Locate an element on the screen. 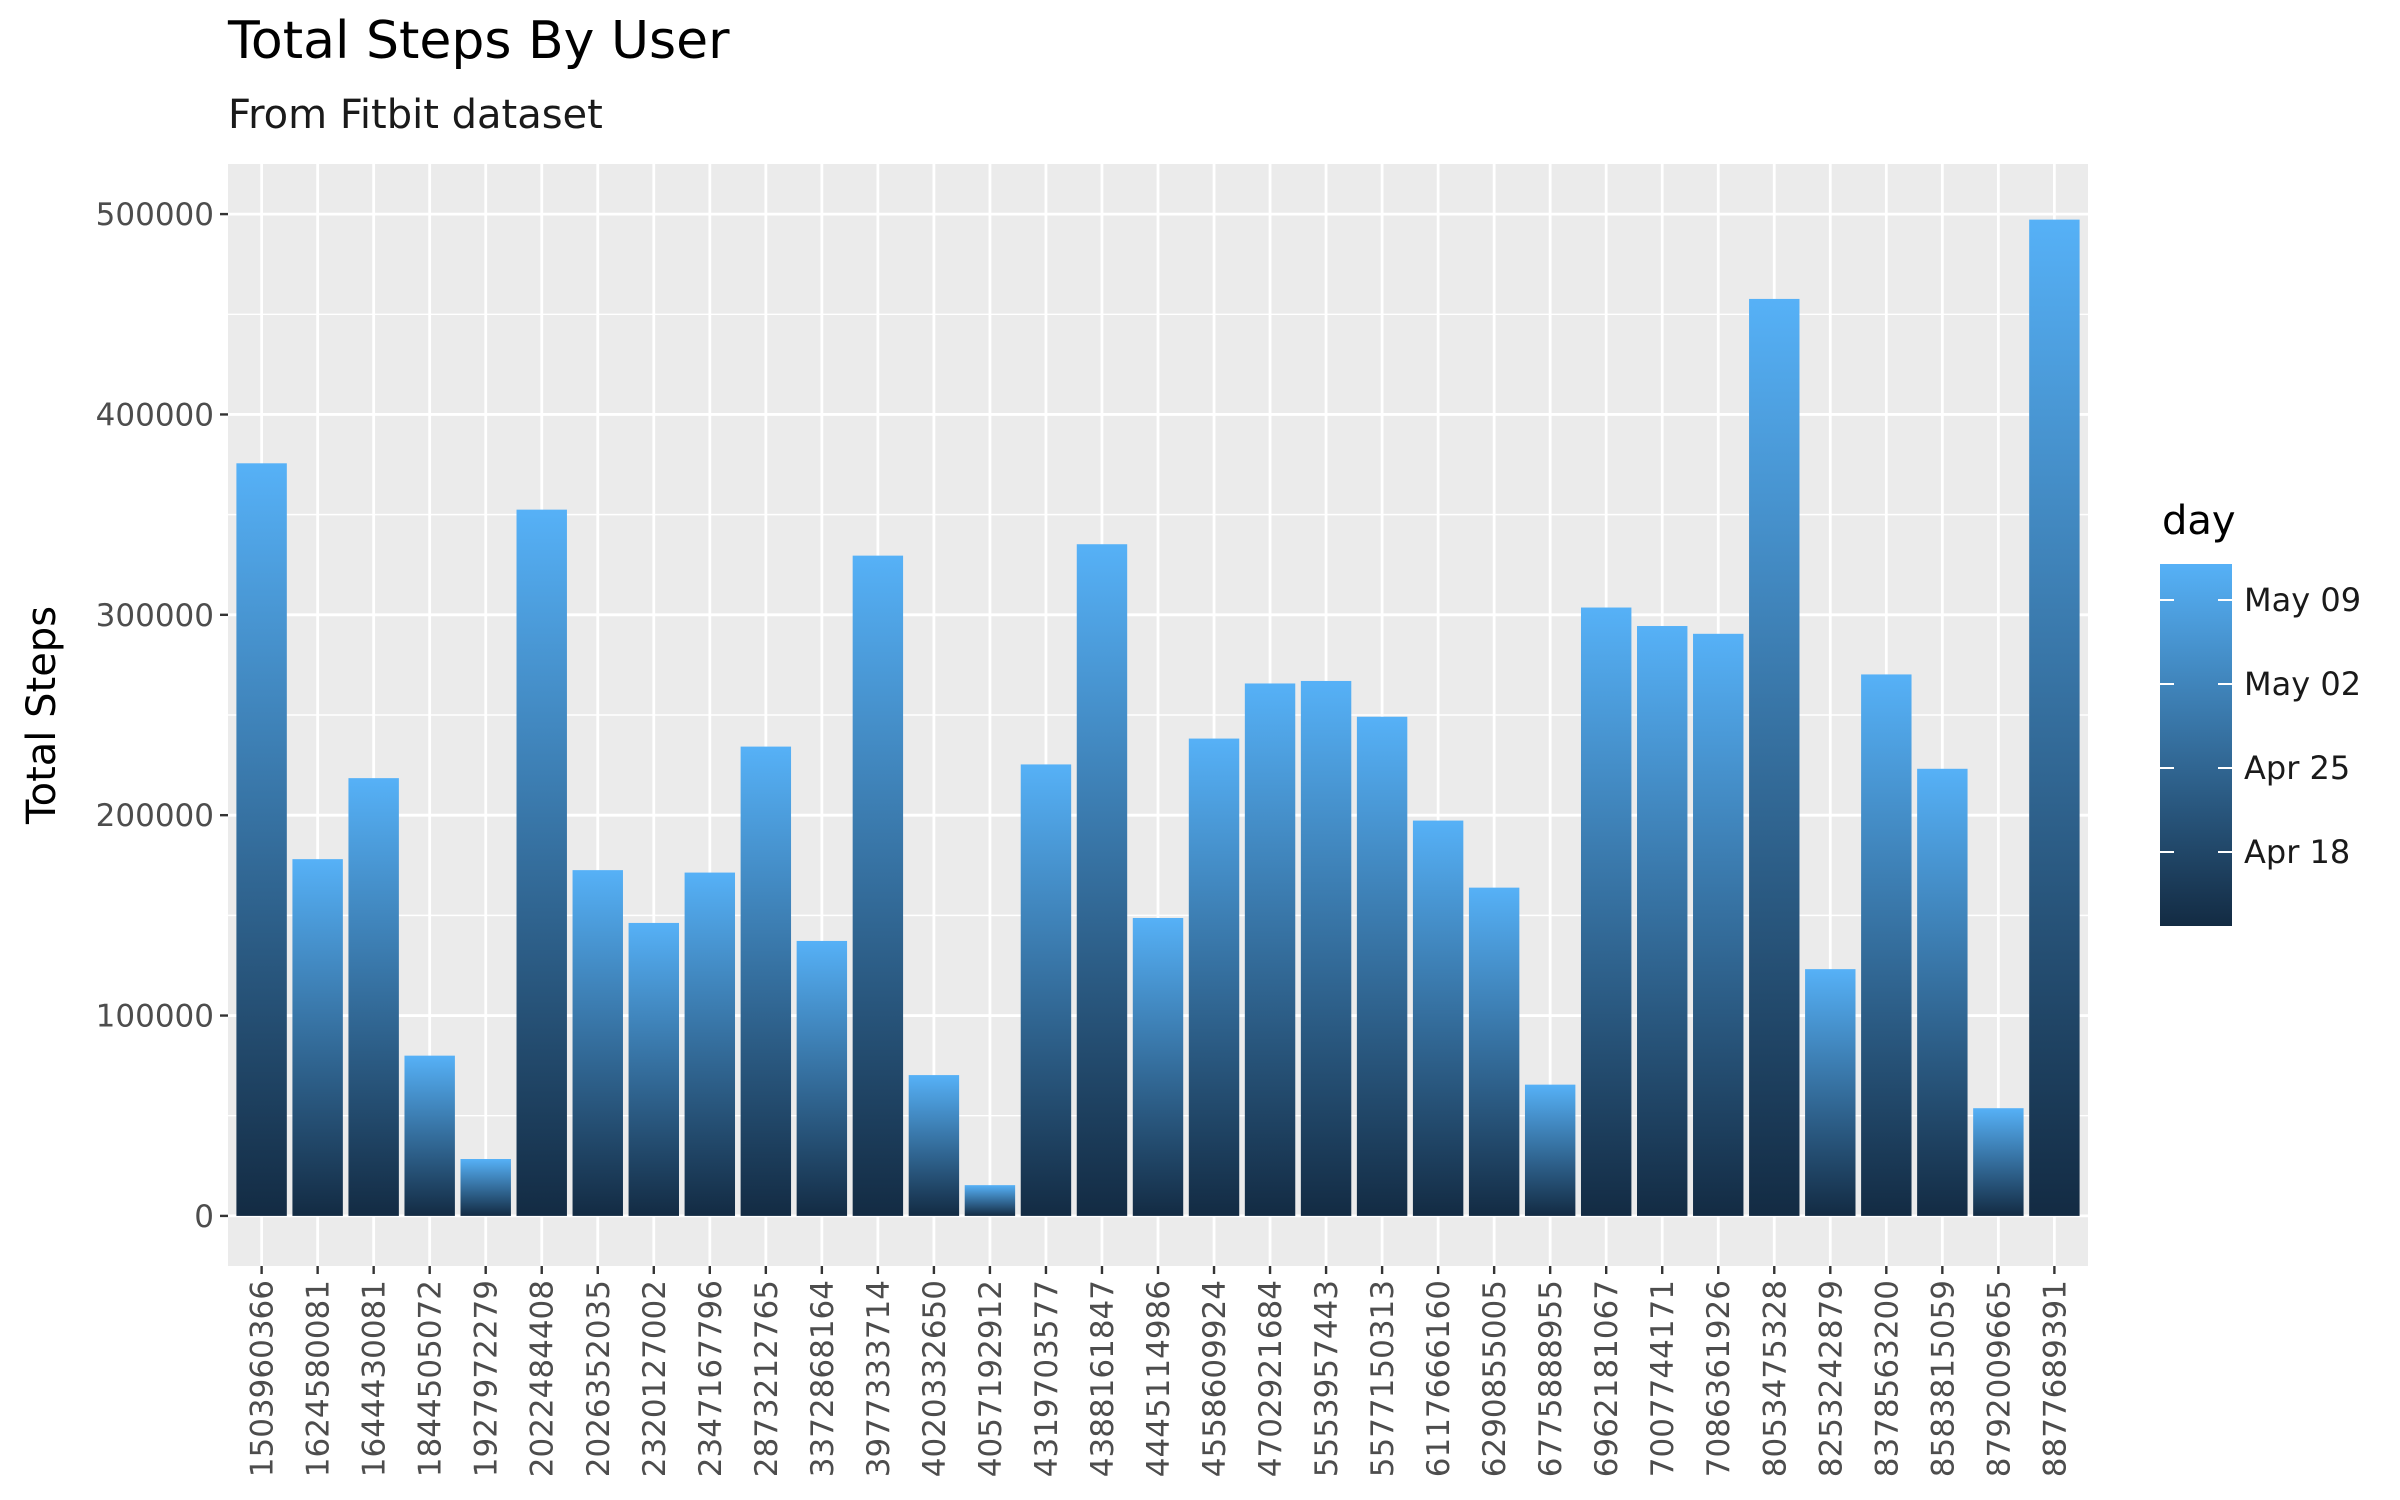  legend-label: May 02 is located at coordinates (2302, 684).